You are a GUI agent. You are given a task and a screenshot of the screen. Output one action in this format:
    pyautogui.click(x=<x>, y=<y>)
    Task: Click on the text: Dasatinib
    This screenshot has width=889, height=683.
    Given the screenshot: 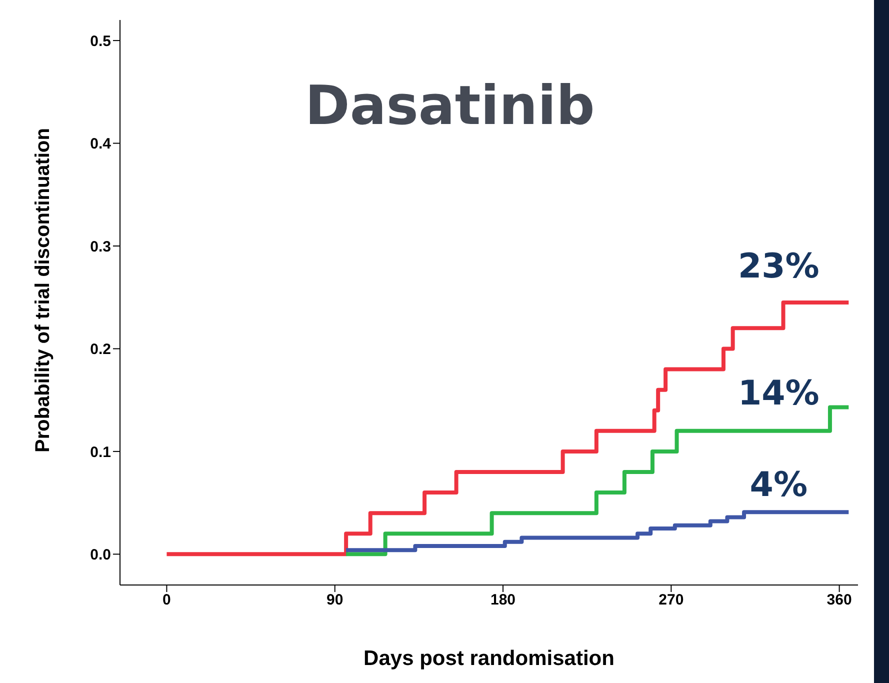 What is the action you would take?
    pyautogui.click(x=450, y=105)
    